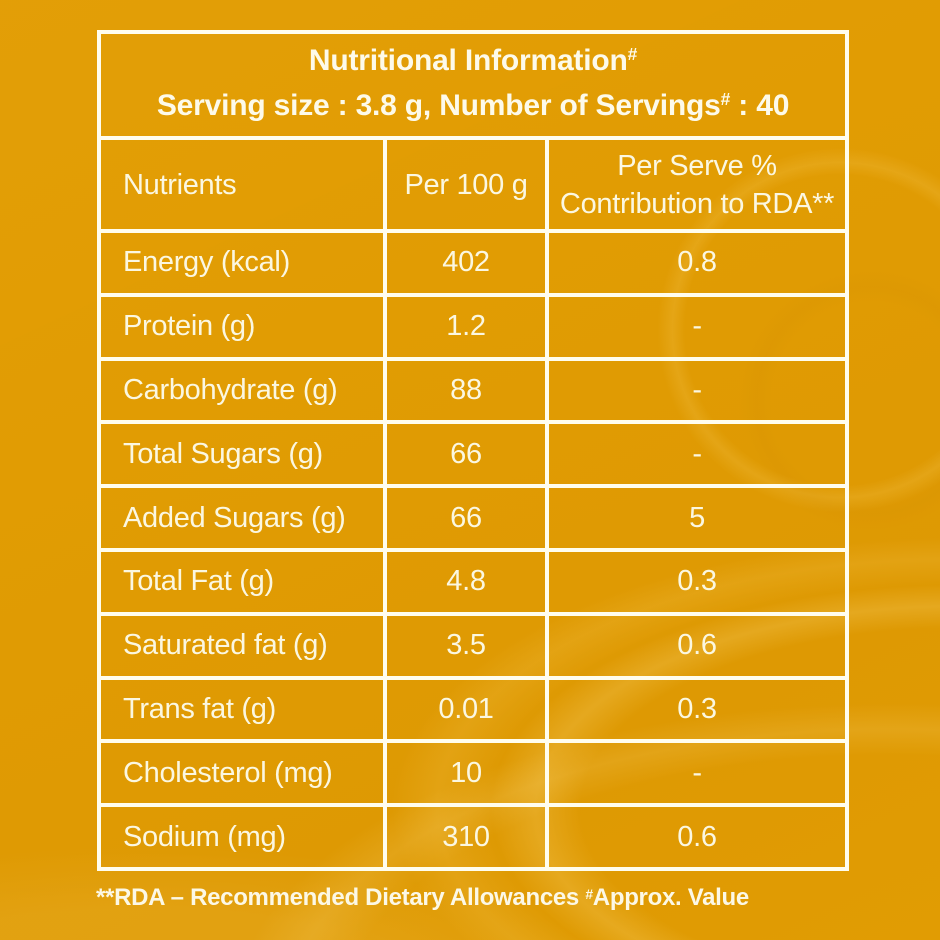 The height and width of the screenshot is (940, 940). Describe the element at coordinates (632, 54) in the screenshot. I see `title-footnote-marker: #` at that location.